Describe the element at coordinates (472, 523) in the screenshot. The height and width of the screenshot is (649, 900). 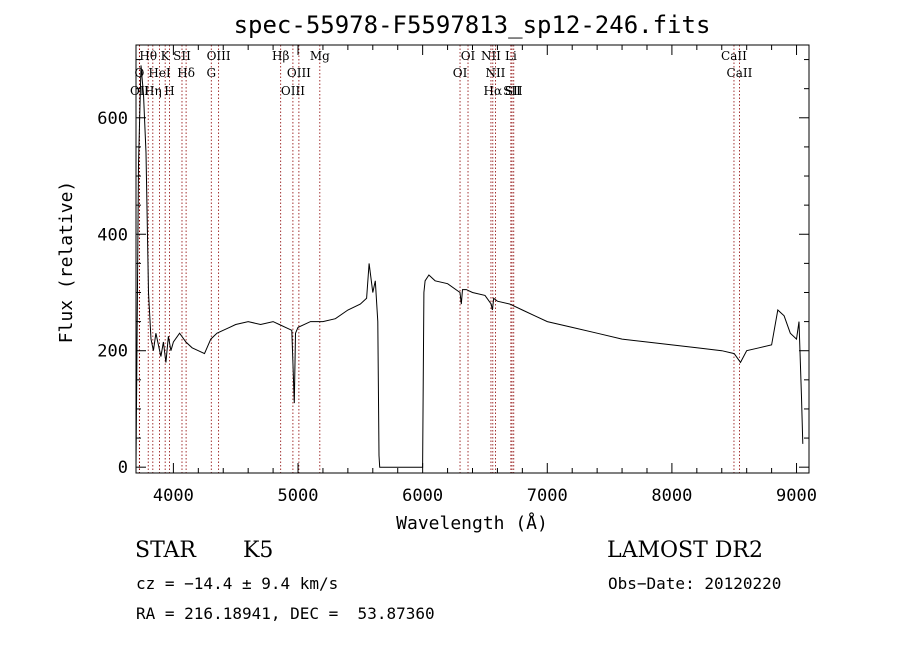
I see `x-axis-label: Wavelength (Å)` at that location.